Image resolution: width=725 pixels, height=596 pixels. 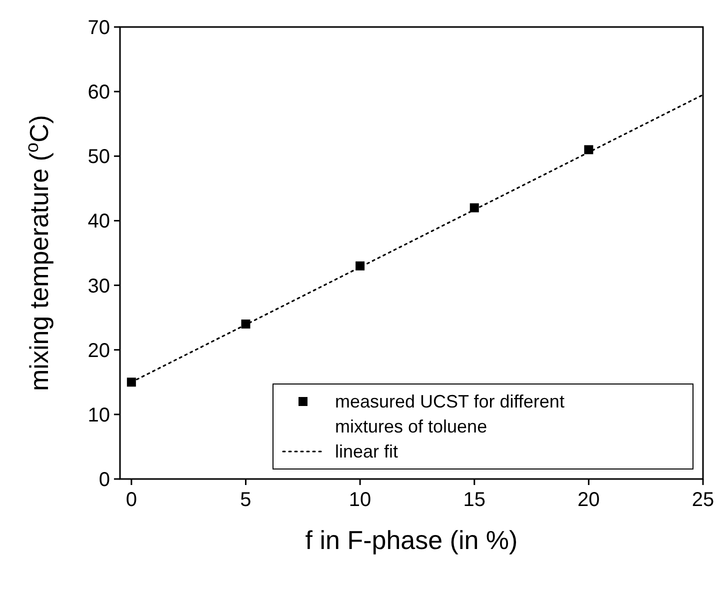 I want to click on x-tick-label: 20, so click(x=589, y=500).